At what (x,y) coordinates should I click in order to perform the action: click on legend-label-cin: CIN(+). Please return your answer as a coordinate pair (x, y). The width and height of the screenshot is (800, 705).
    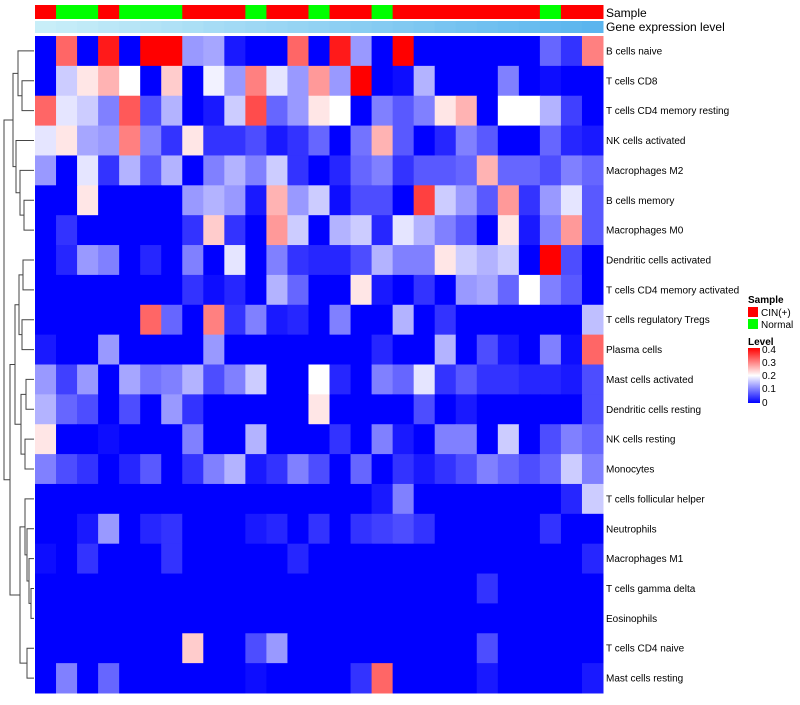
    Looking at the image, I should click on (776, 313).